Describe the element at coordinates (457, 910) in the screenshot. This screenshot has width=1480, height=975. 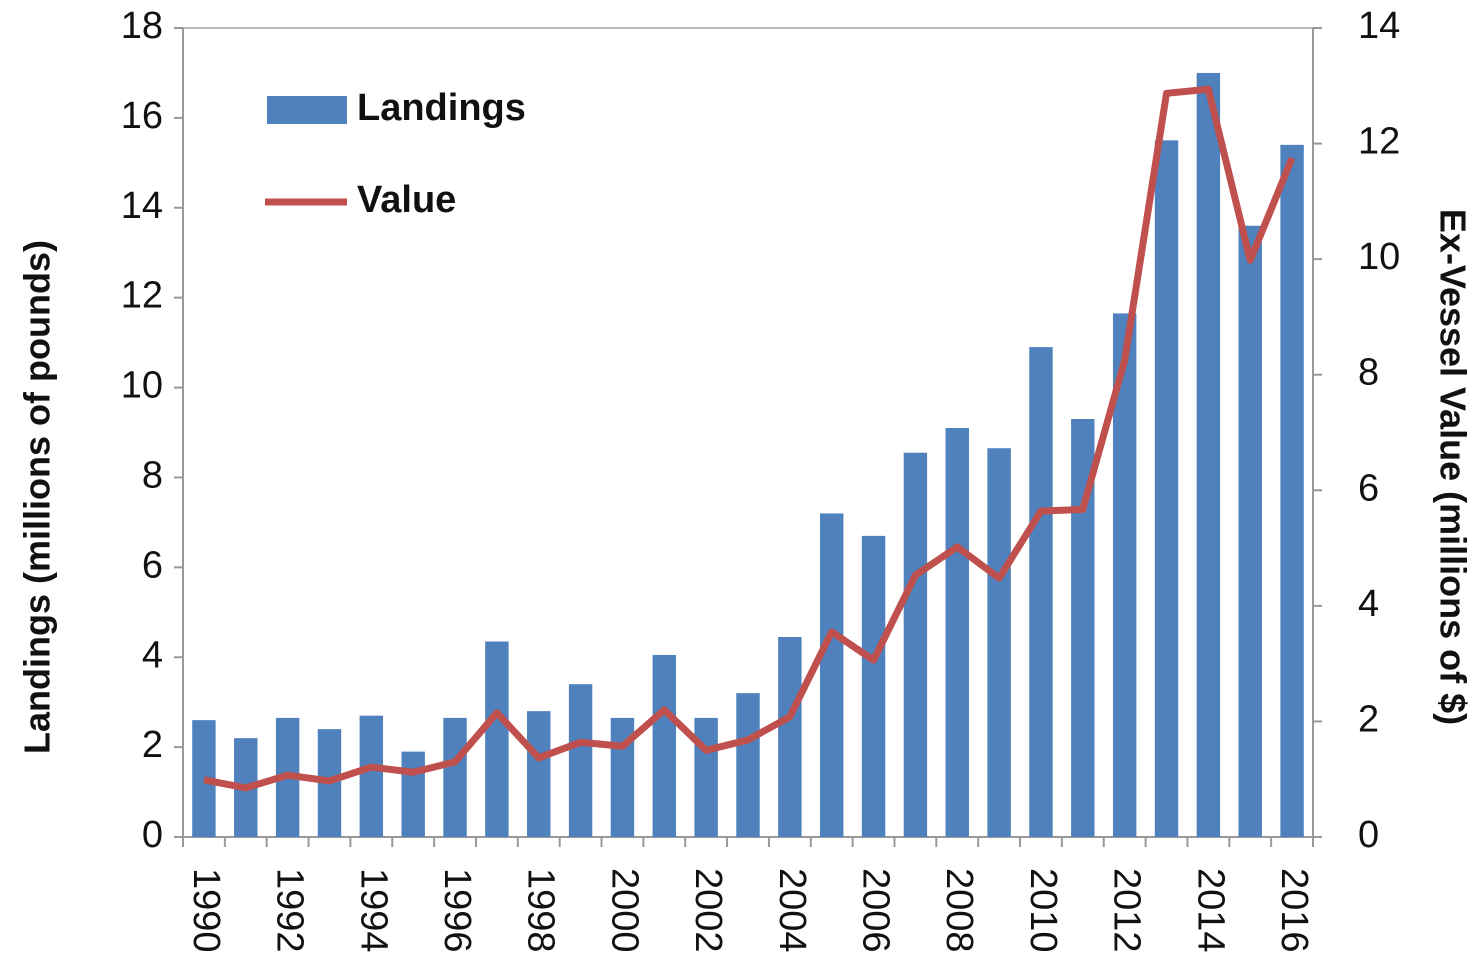
I see `x-tick-label: 1996` at that location.